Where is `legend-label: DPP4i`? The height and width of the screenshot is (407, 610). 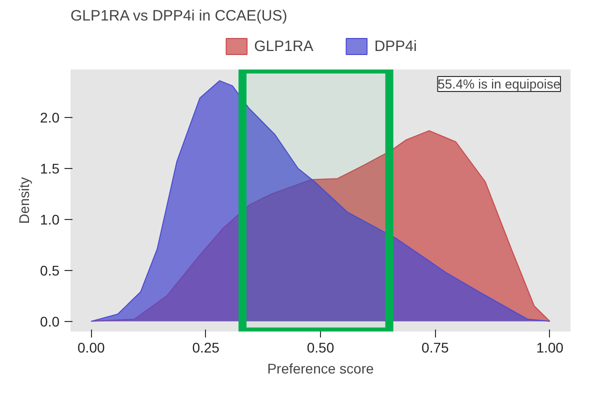
legend-label: DPP4i is located at coordinates (395, 46).